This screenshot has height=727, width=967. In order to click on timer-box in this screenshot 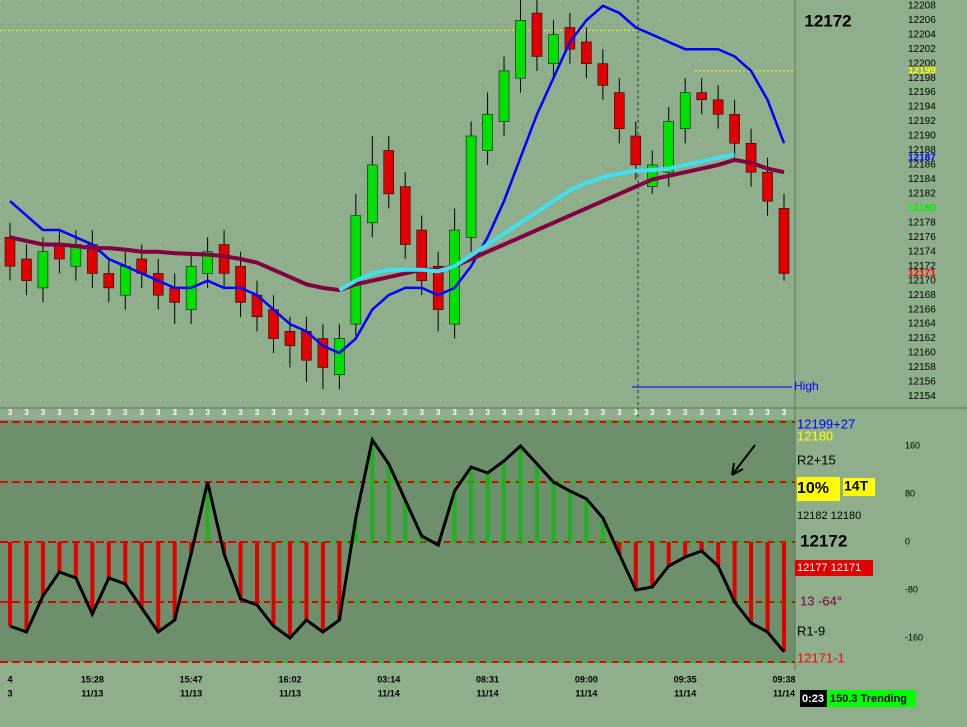, I will do `click(813, 698)`.